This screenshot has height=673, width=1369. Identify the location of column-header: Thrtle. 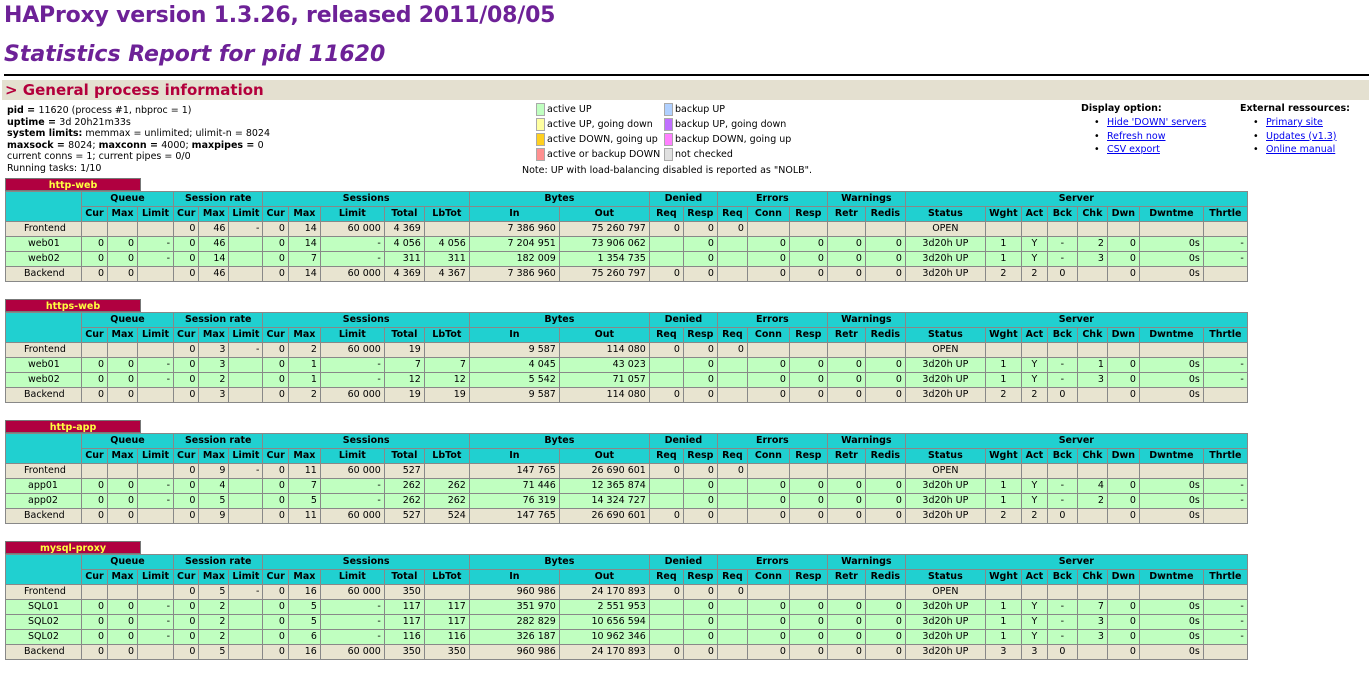
(1225, 335).